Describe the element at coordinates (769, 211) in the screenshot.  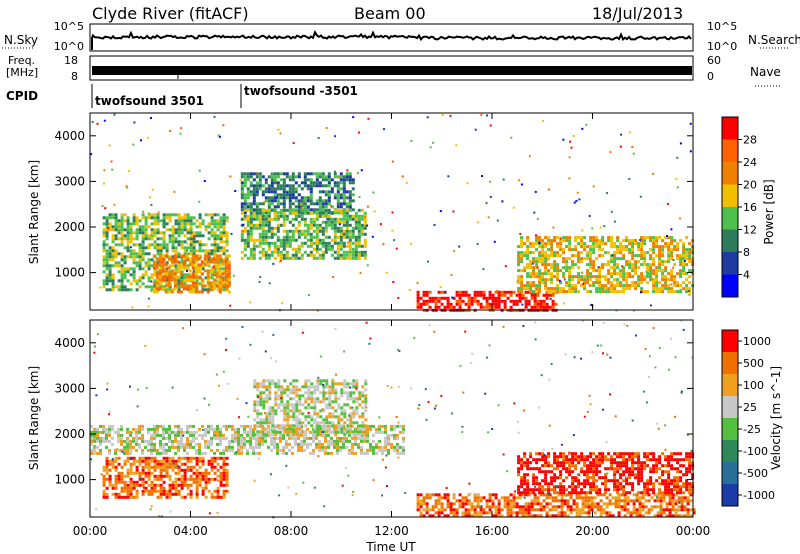
I see `power-colorbar-label: Power [dB]` at that location.